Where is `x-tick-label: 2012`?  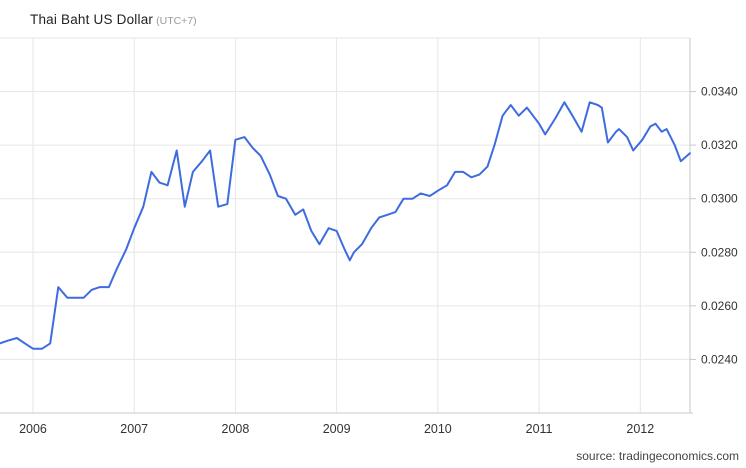 x-tick-label: 2012 is located at coordinates (640, 429).